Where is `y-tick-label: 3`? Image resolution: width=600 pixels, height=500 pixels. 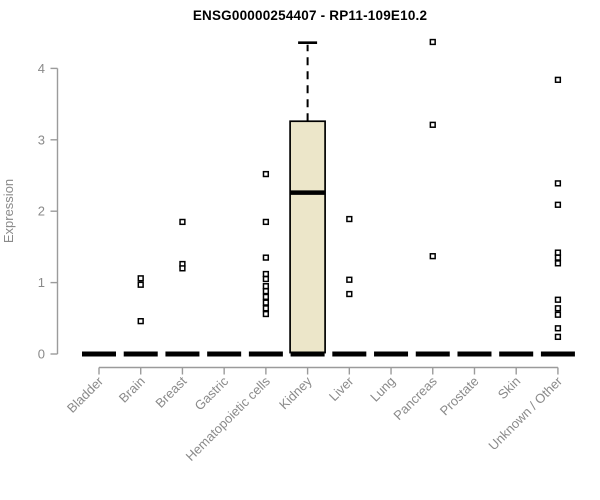
y-tick-label: 3 is located at coordinates (41, 139).